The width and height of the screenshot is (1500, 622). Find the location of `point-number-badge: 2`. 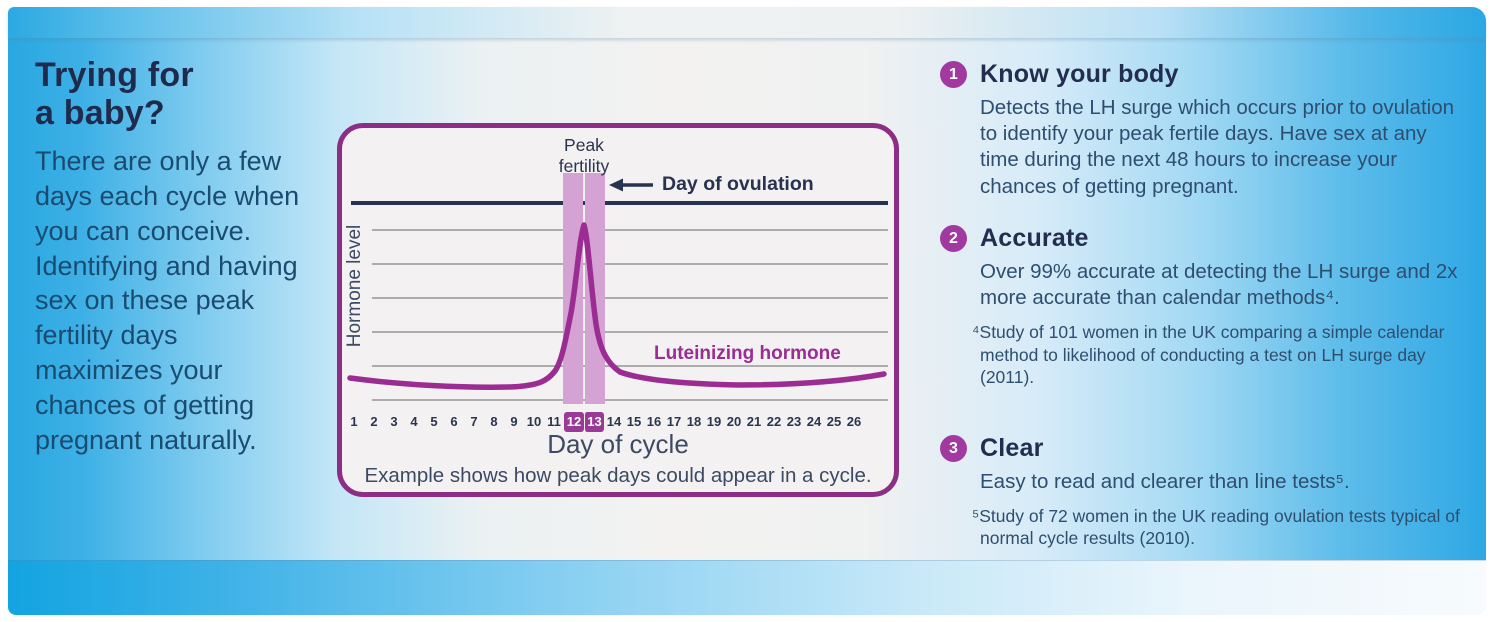

point-number-badge: 2 is located at coordinates (953, 238).